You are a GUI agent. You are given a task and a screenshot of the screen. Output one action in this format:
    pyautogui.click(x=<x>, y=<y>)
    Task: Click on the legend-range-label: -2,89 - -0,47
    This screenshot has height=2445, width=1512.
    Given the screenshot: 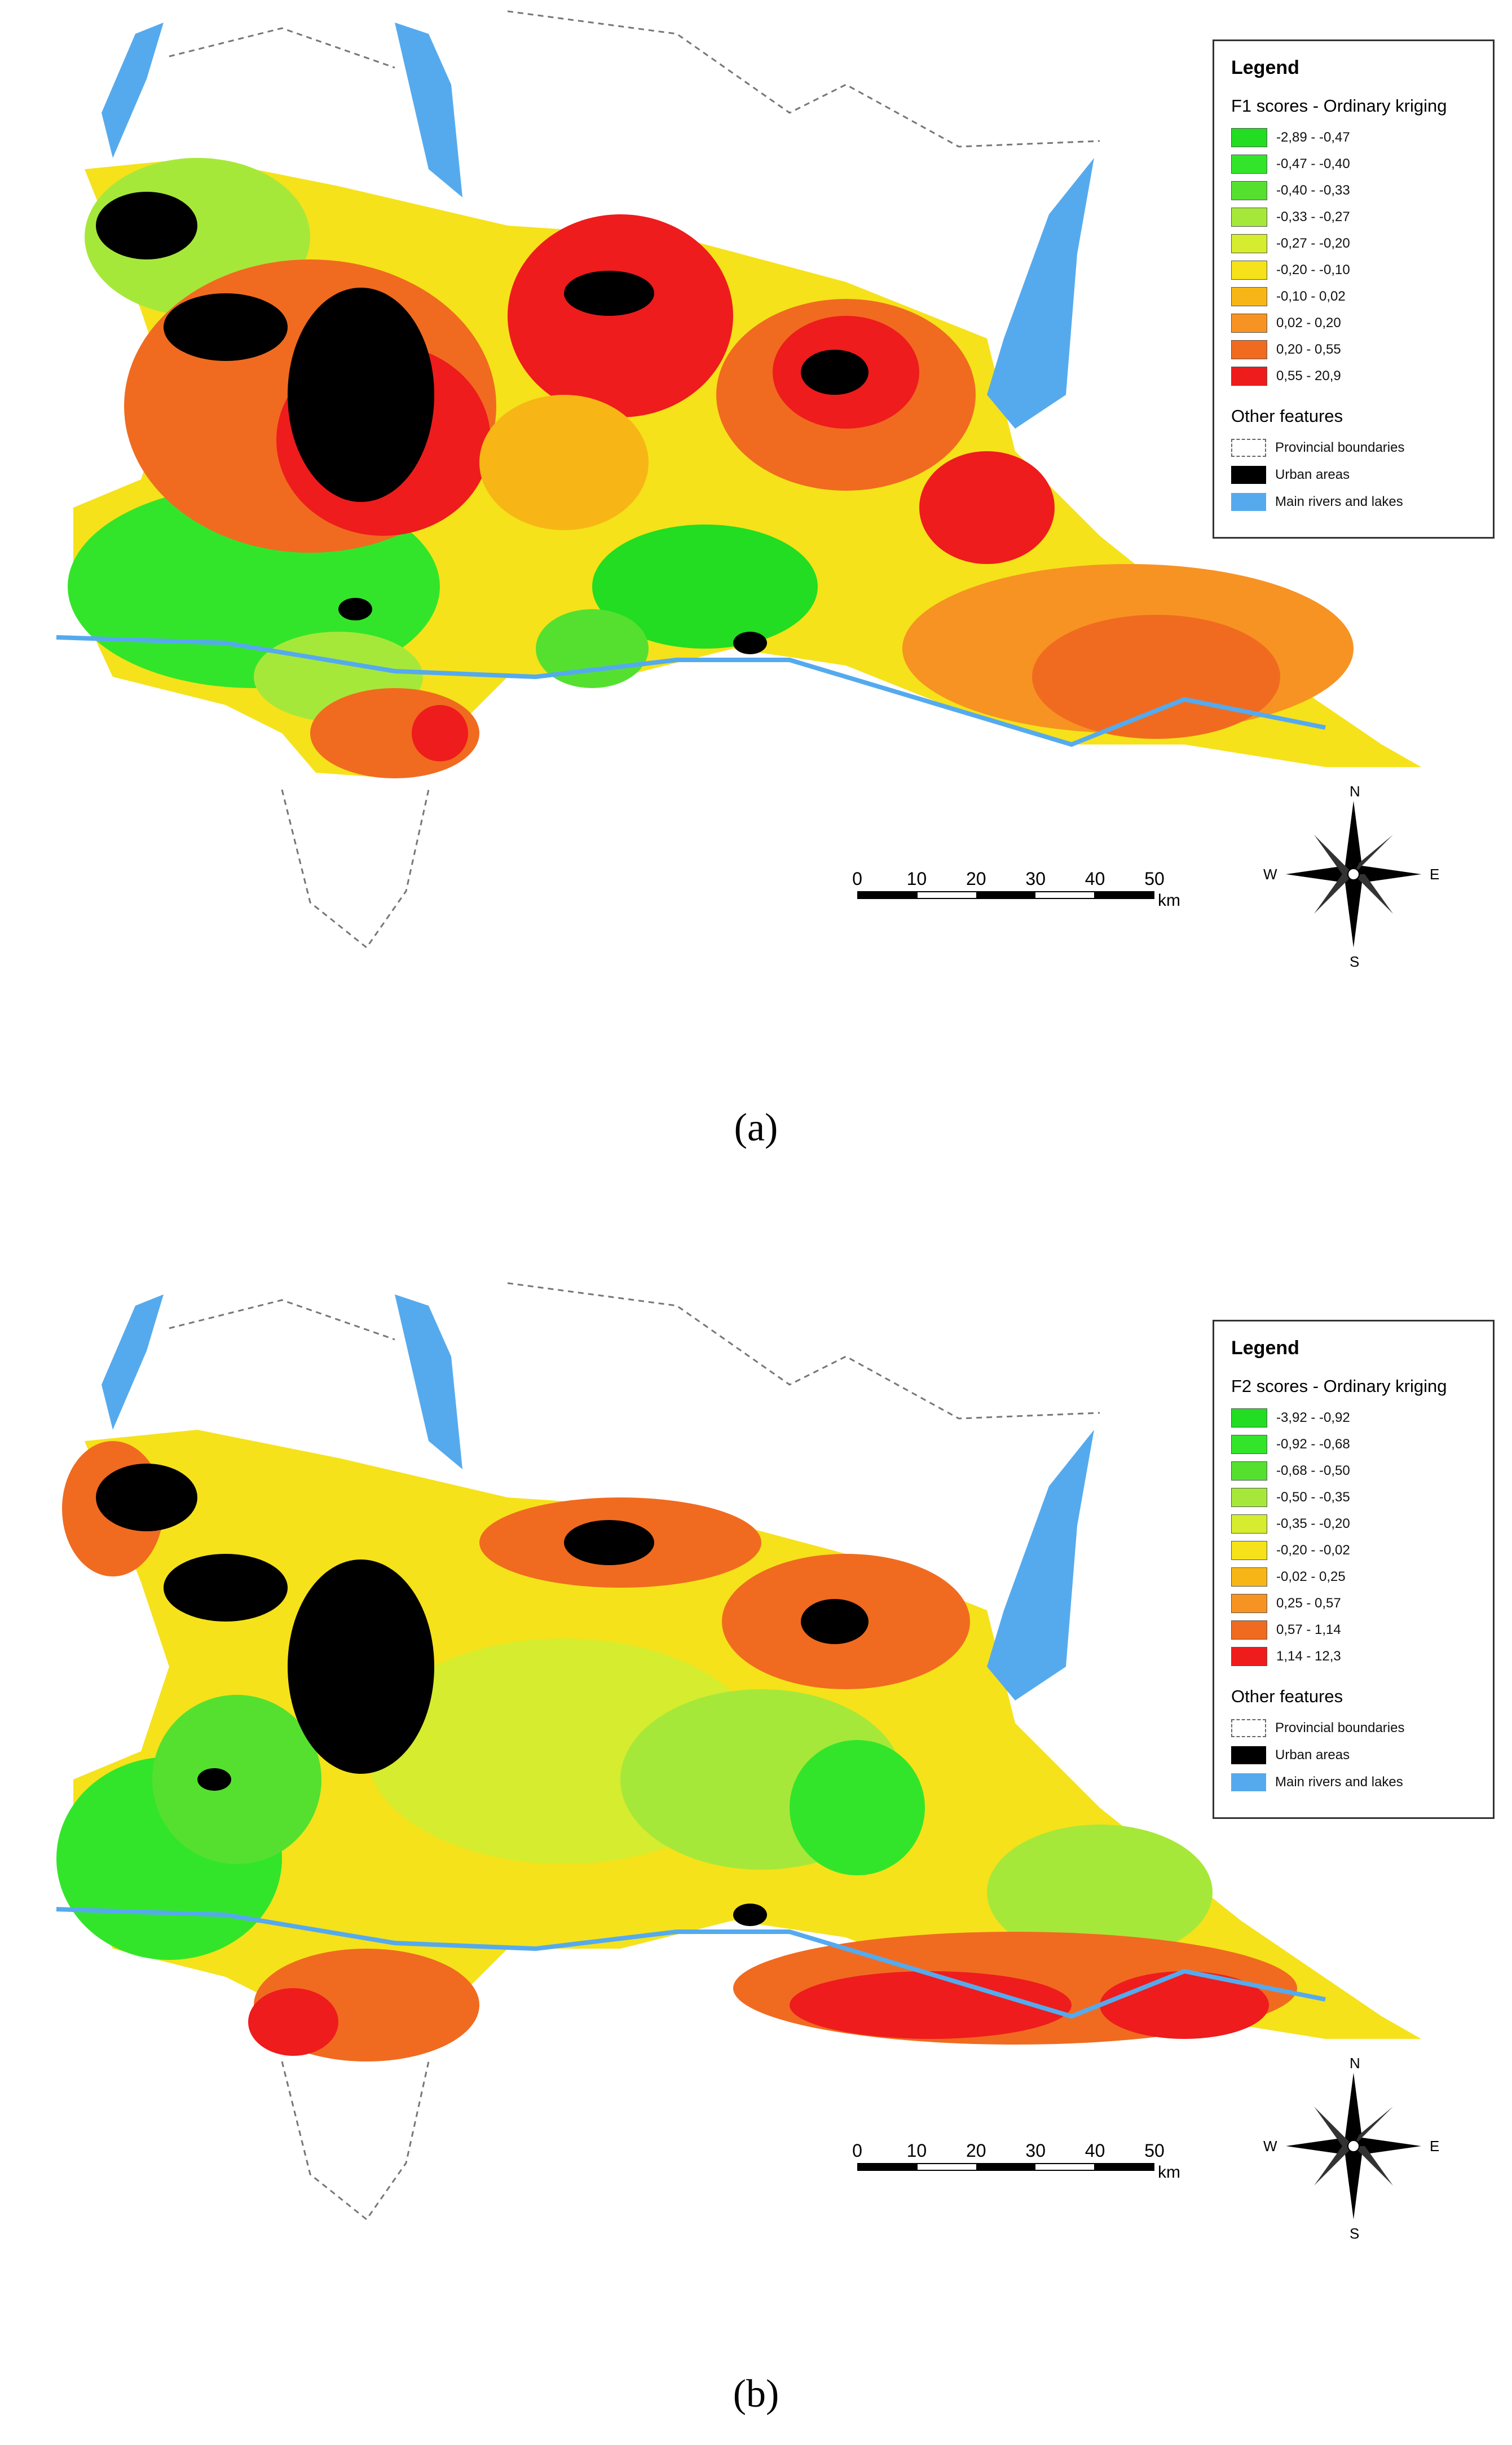 What is the action you would take?
    pyautogui.click(x=1313, y=137)
    